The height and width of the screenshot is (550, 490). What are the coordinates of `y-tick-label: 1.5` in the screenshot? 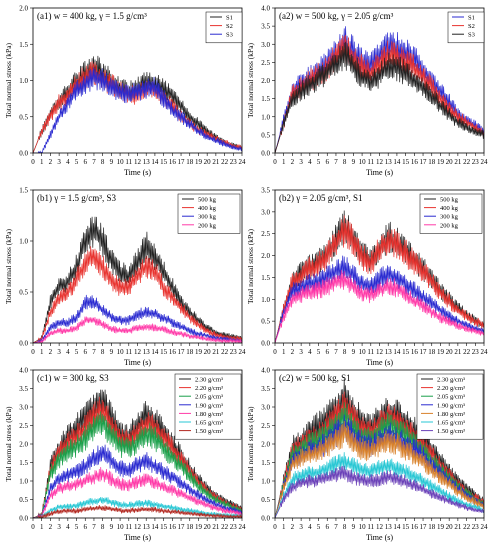 It's located at (265, 99).